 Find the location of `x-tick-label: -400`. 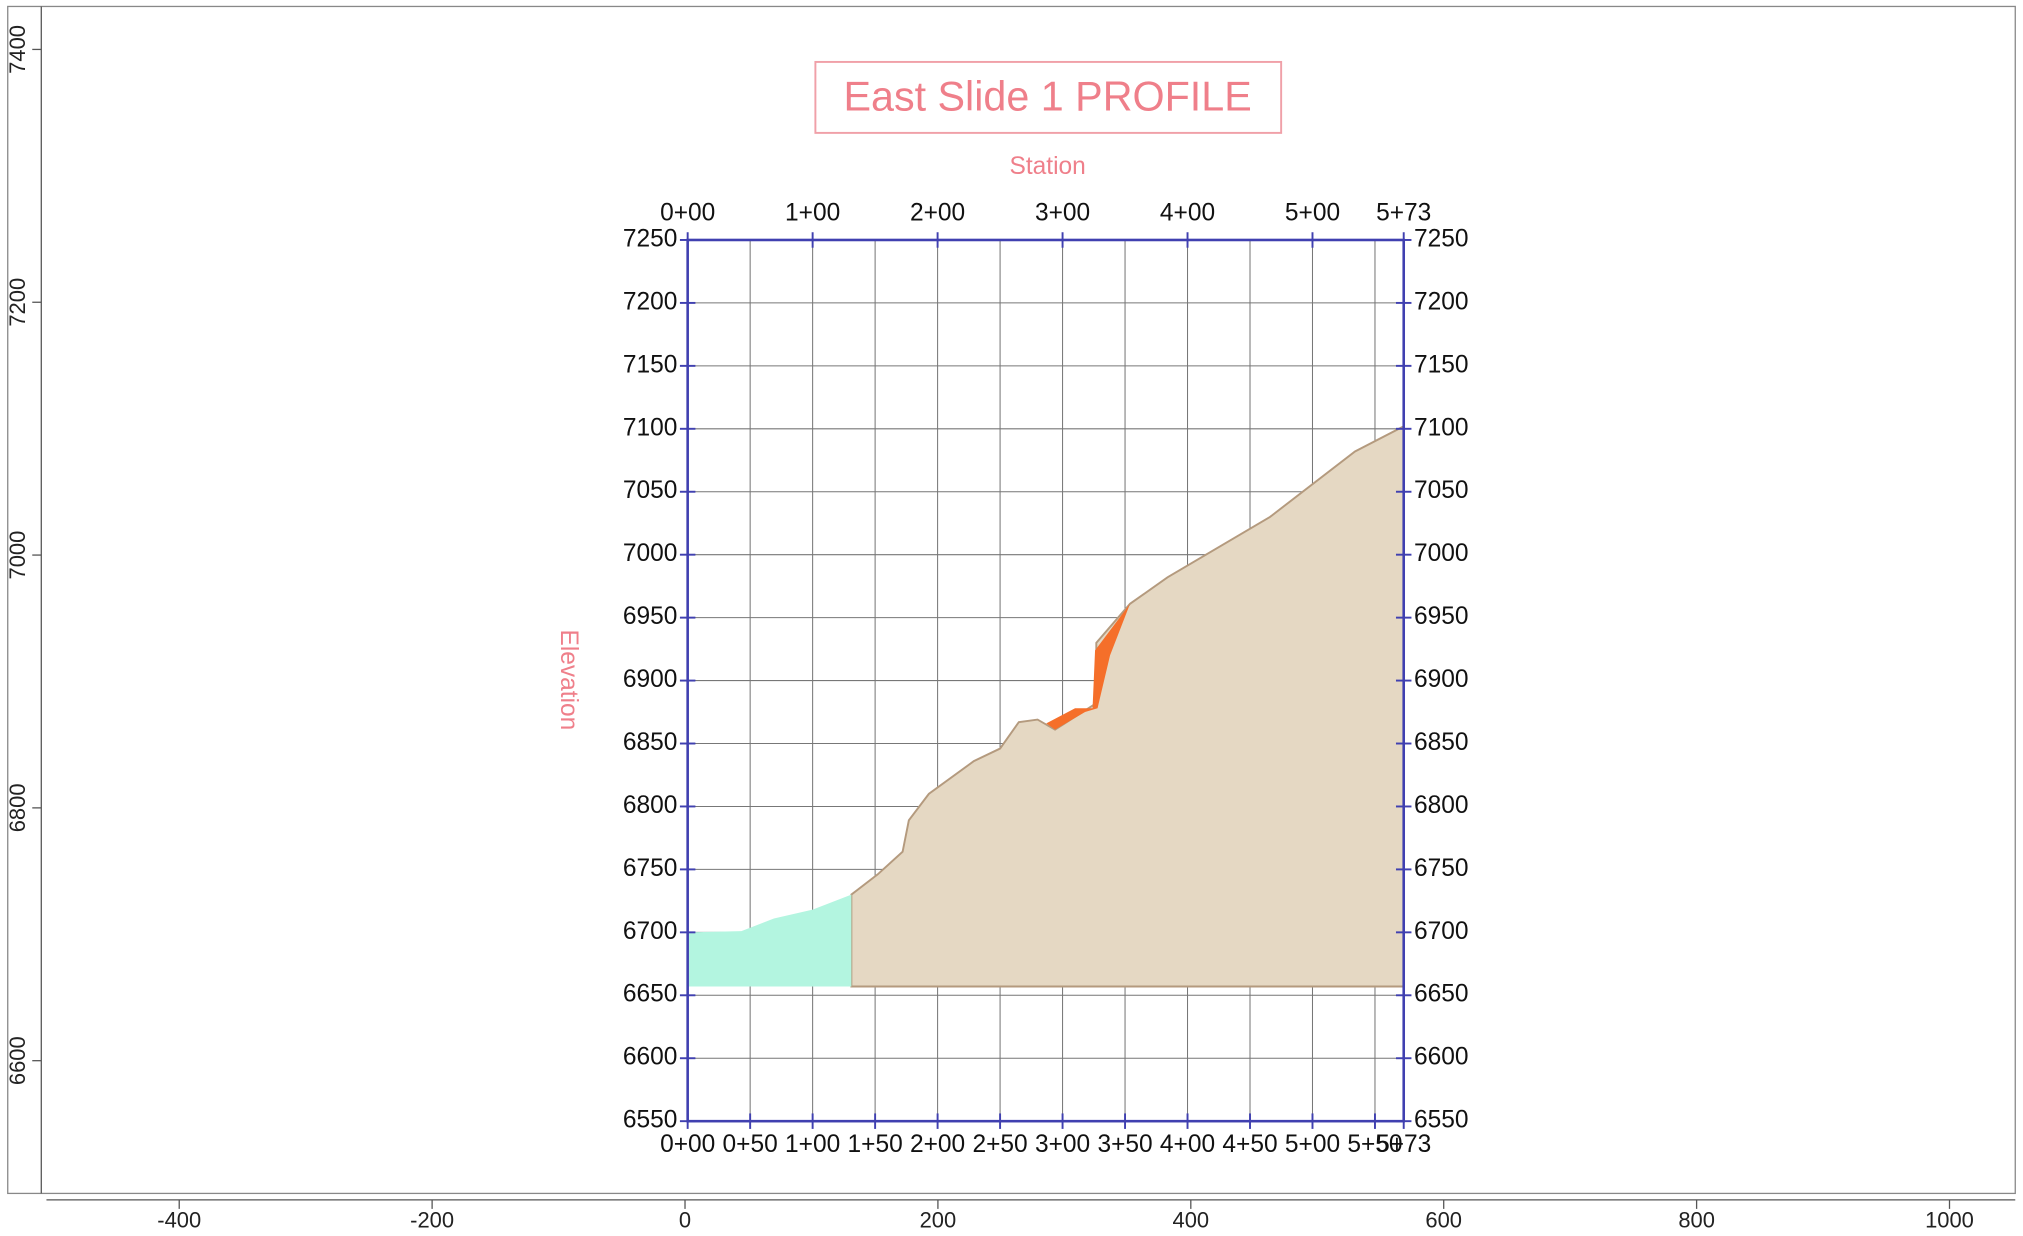

x-tick-label: -400 is located at coordinates (179, 1220).